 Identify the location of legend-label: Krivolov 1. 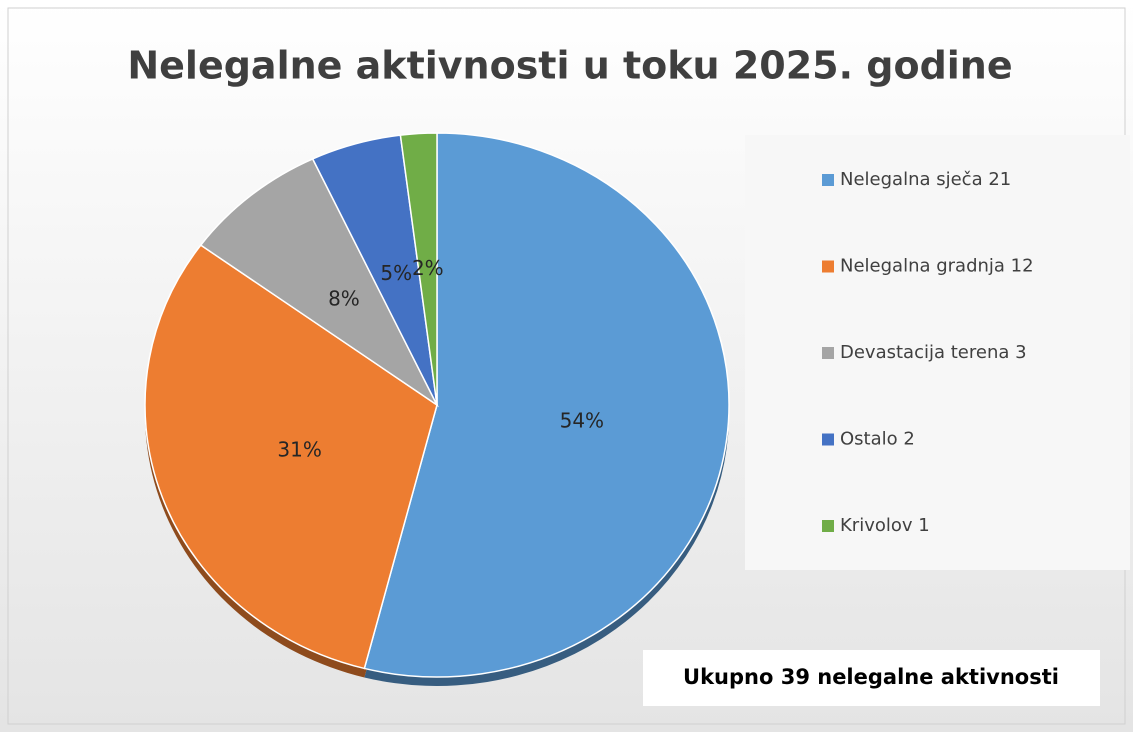
(885, 525).